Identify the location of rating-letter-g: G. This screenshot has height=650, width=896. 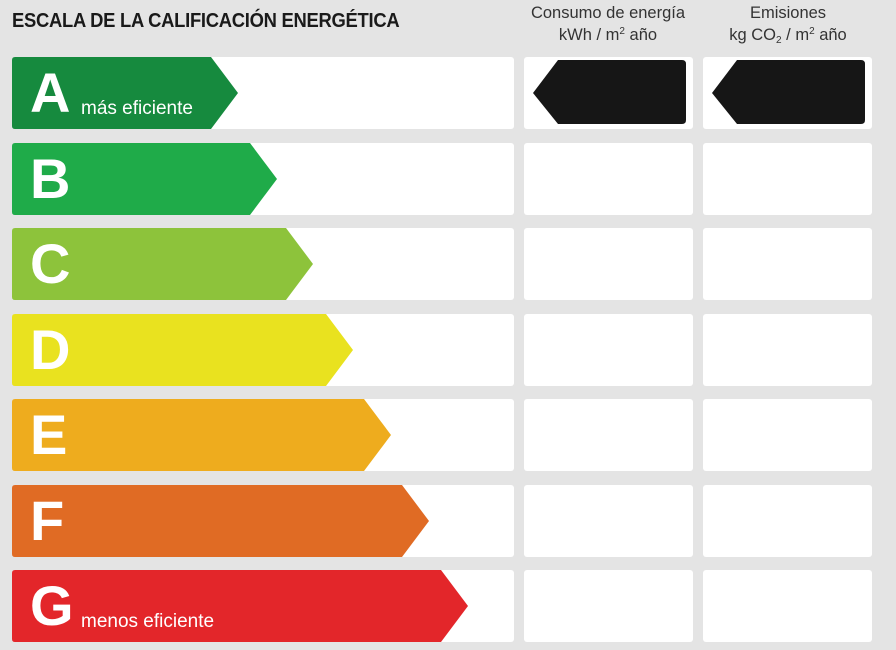
(52, 605).